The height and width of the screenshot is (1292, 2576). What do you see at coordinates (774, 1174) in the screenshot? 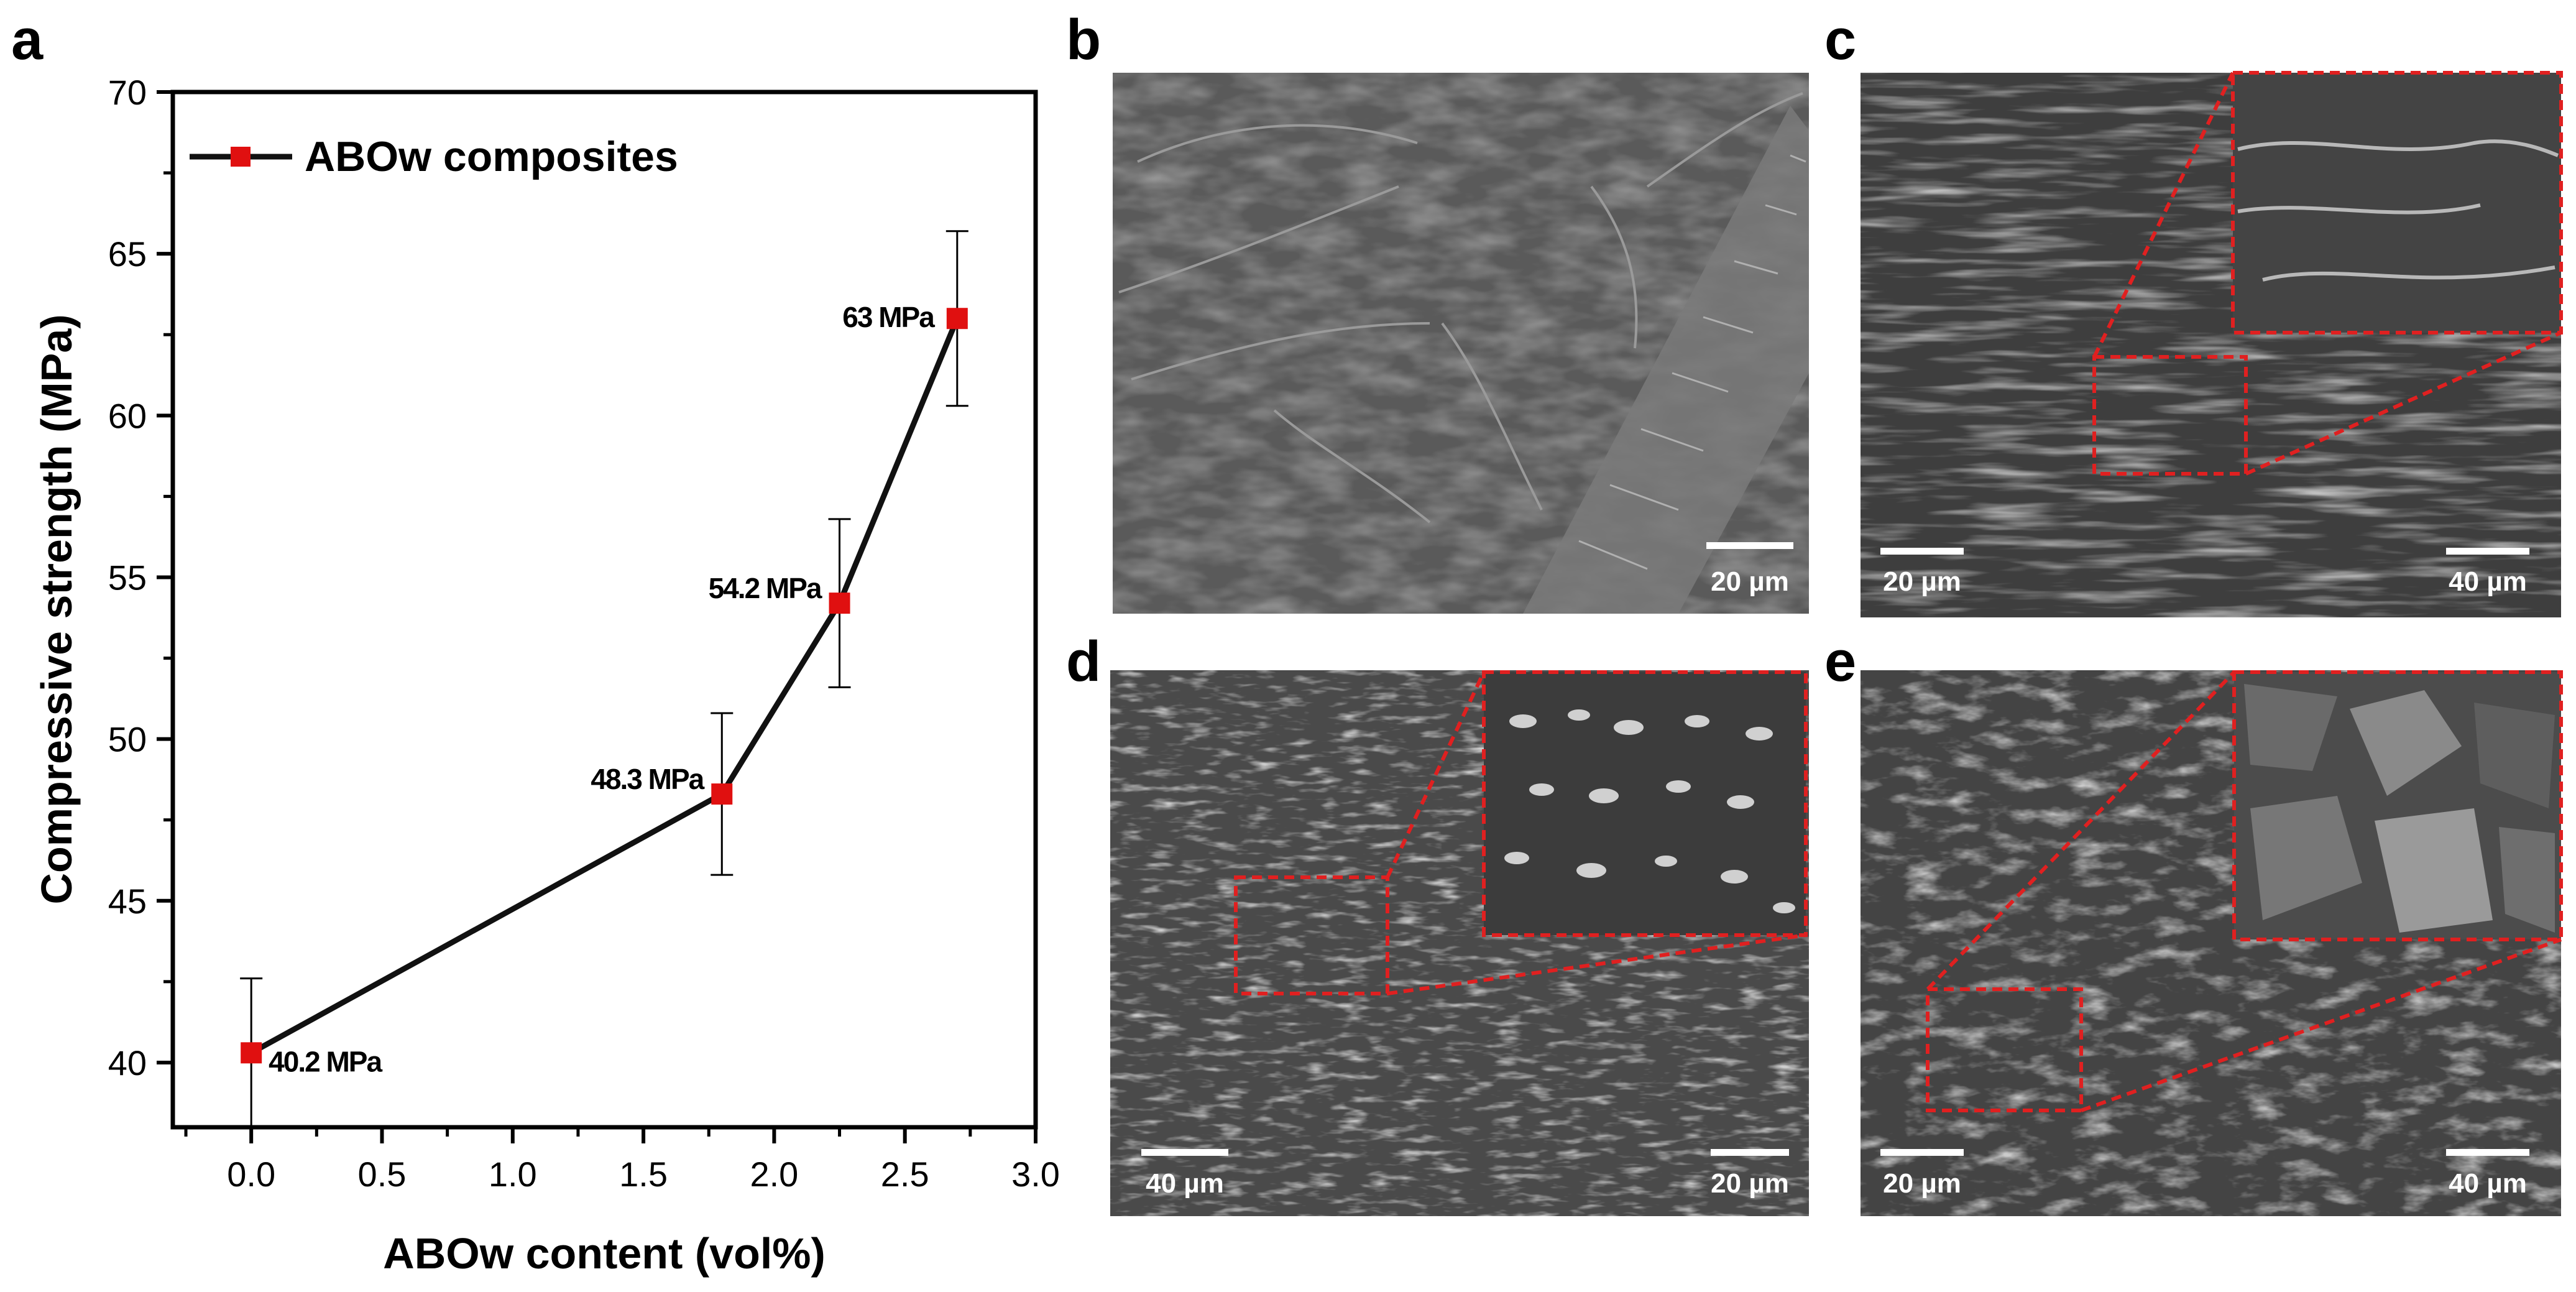
I see `x-tick-label: 2.0` at bounding box center [774, 1174].